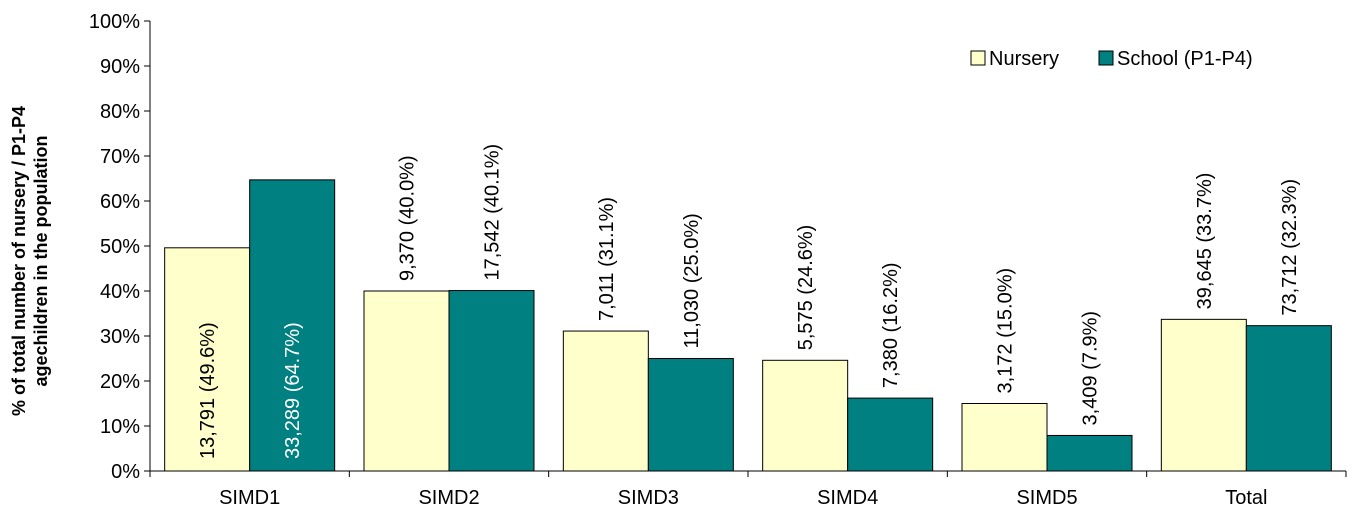 The image size is (1357, 515). Describe the element at coordinates (249, 498) in the screenshot. I see `x-tick-label: SIMD1` at that location.